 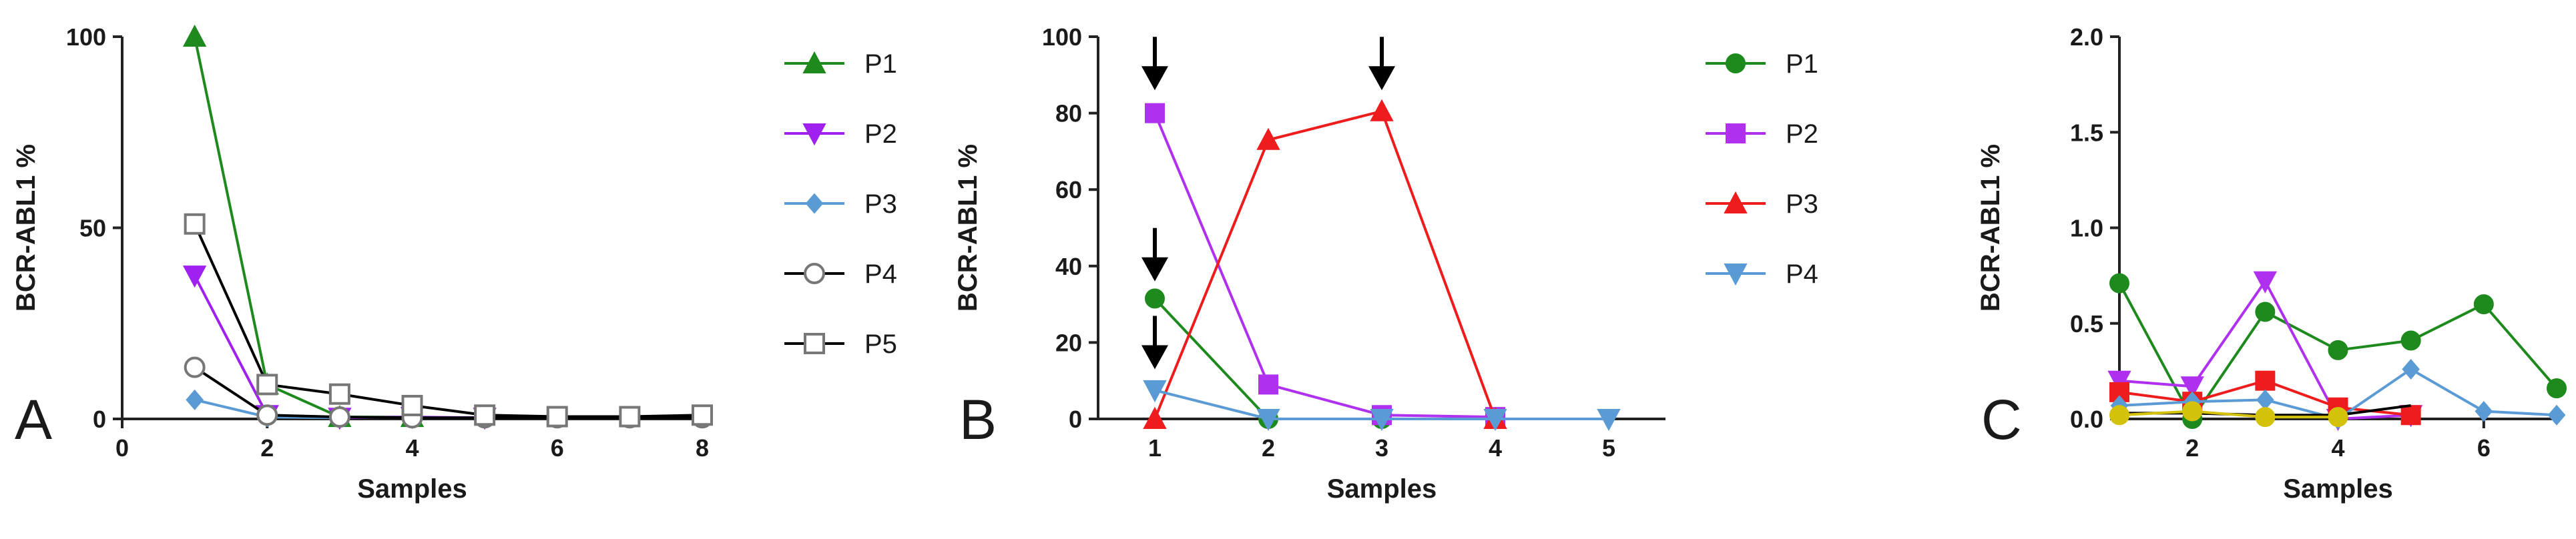 What do you see at coordinates (1068, 189) in the screenshot?
I see `y-tick-label: 60` at bounding box center [1068, 189].